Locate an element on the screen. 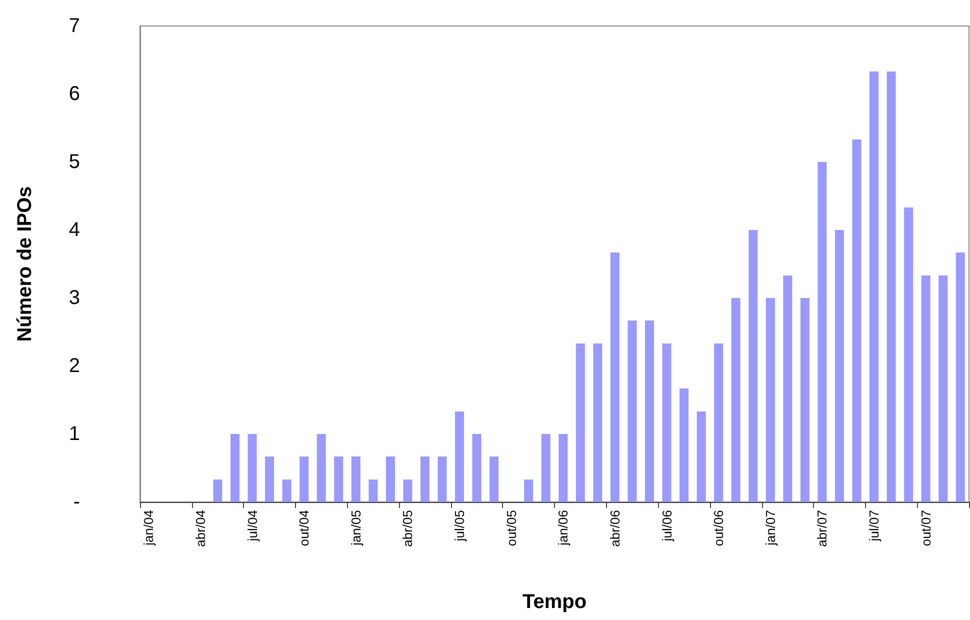 The width and height of the screenshot is (970, 620). x-tick-label: jan/07 is located at coordinates (770, 528).